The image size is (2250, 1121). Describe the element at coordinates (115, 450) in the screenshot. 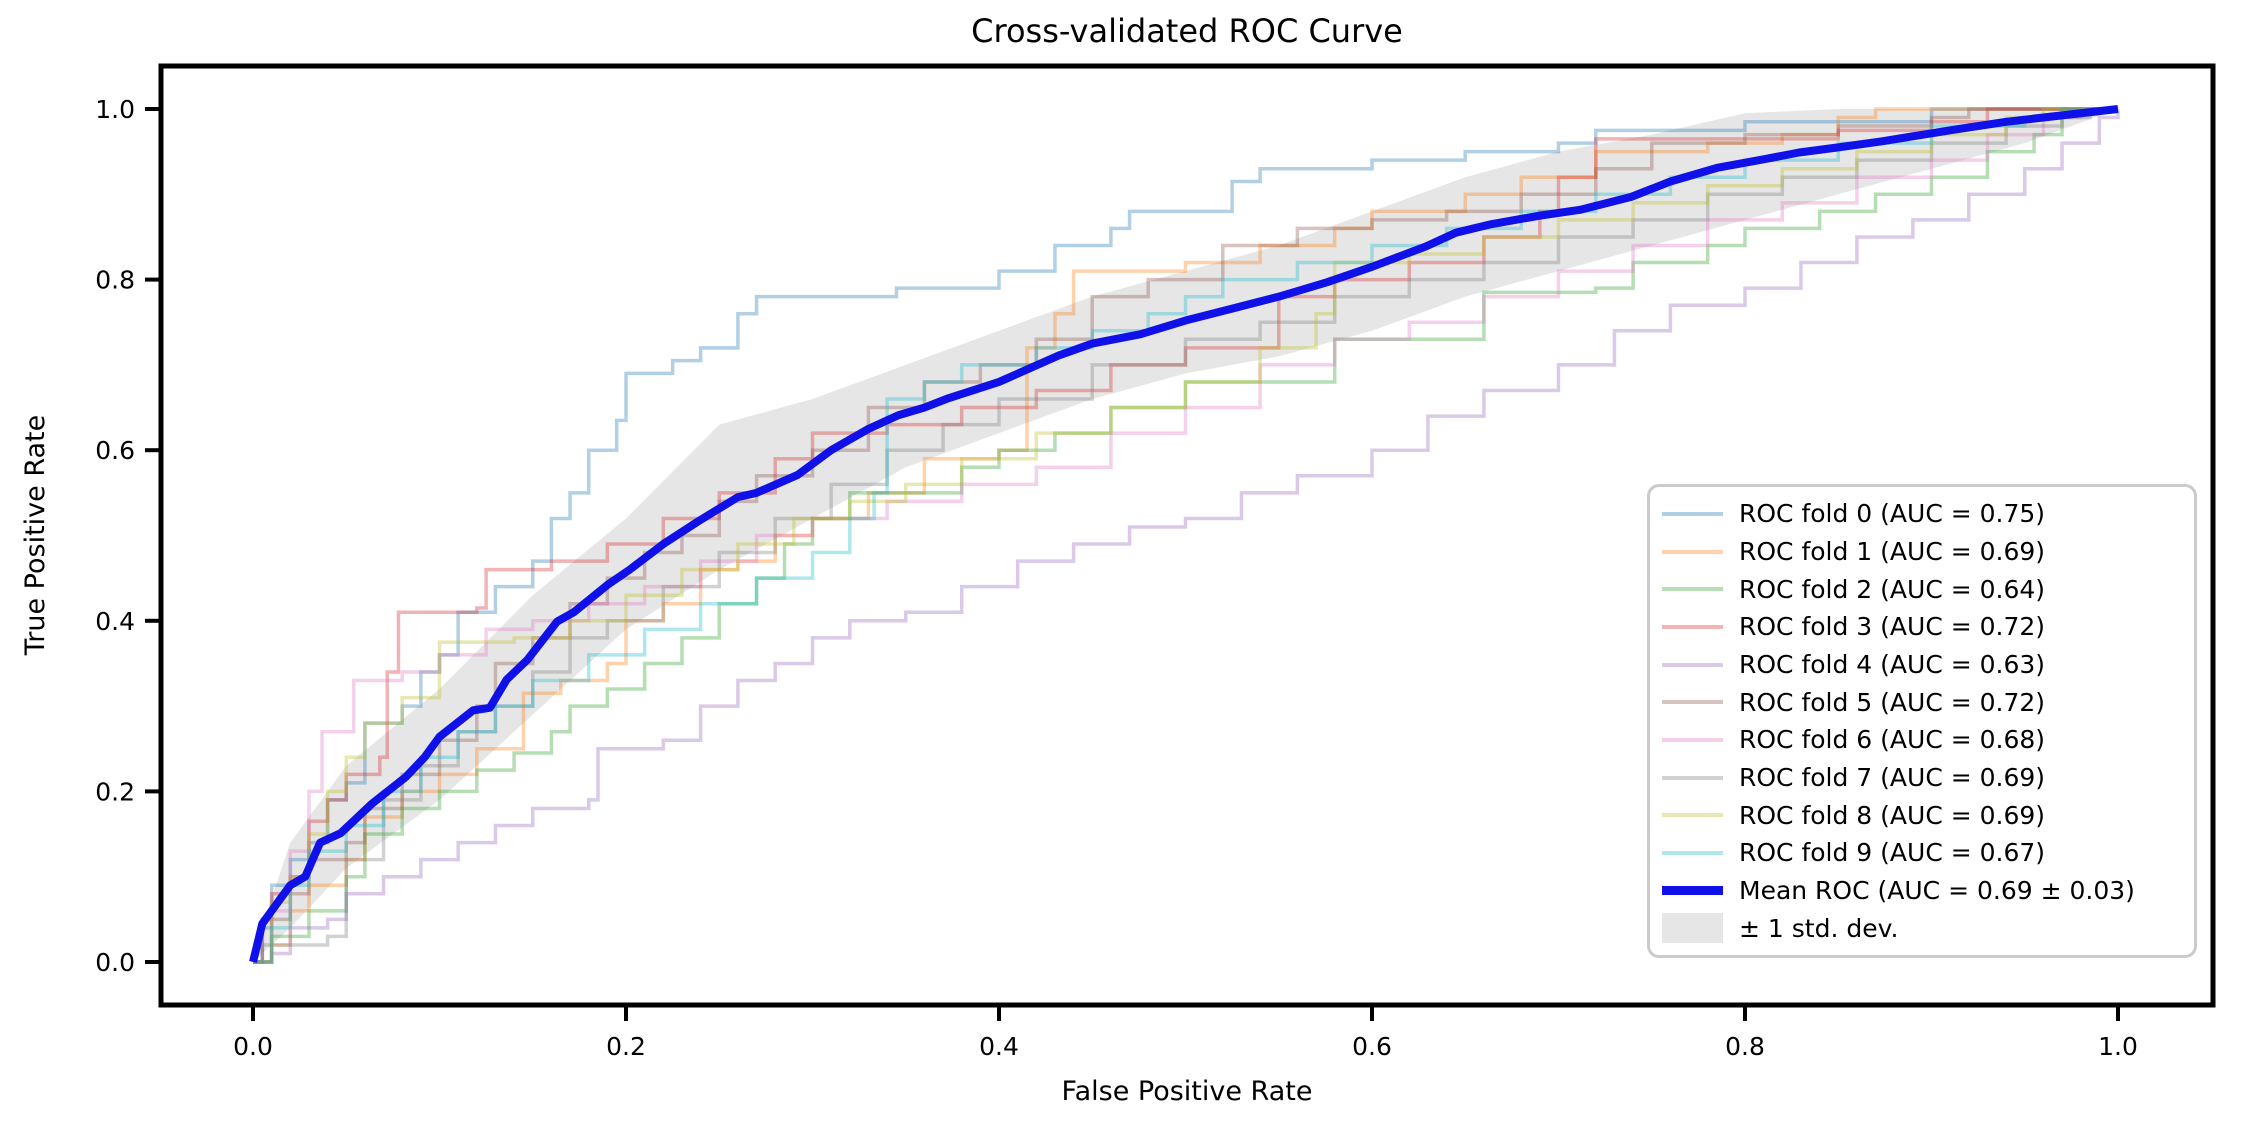

I see `y-tick-label: 0.6` at that location.